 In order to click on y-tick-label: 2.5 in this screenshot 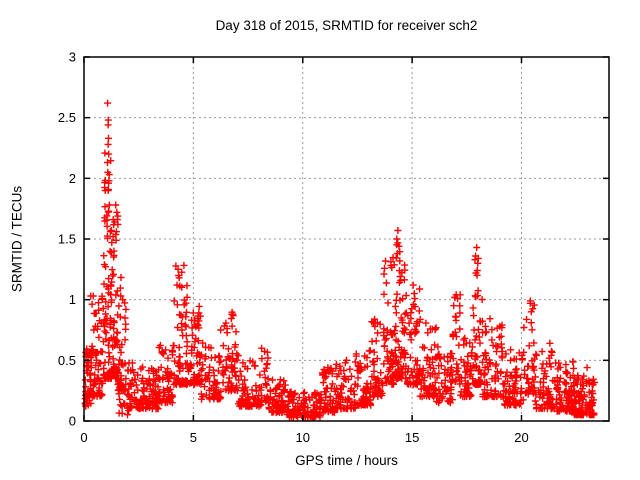, I will do `click(67, 117)`.